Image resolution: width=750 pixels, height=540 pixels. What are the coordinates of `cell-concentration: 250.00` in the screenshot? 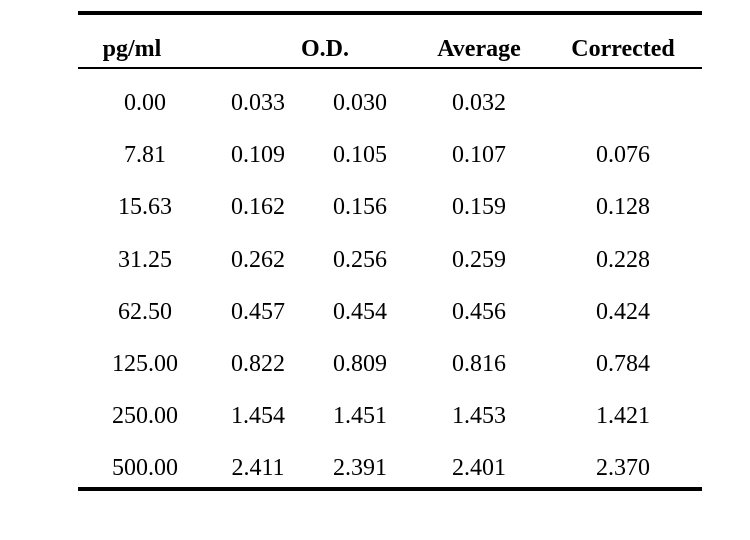 It's located at (145, 416).